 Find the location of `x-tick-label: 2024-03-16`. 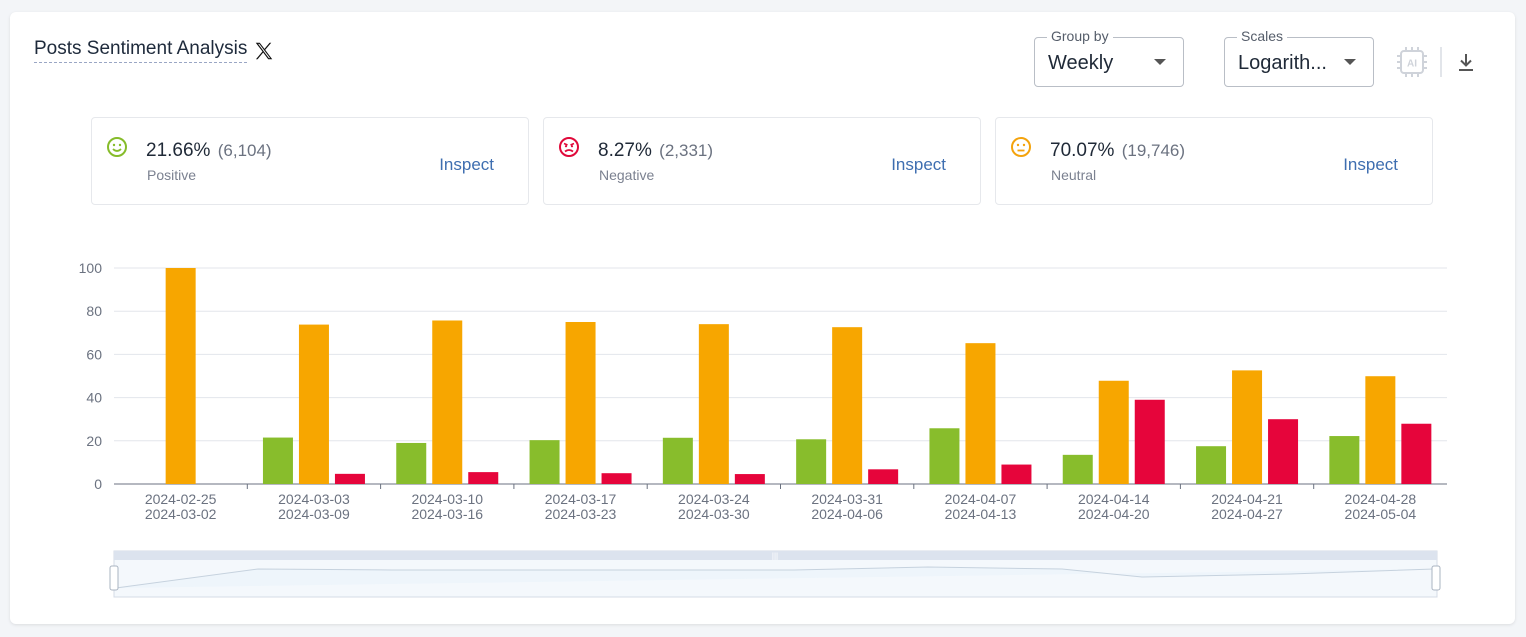

x-tick-label: 2024-03-16 is located at coordinates (447, 514).